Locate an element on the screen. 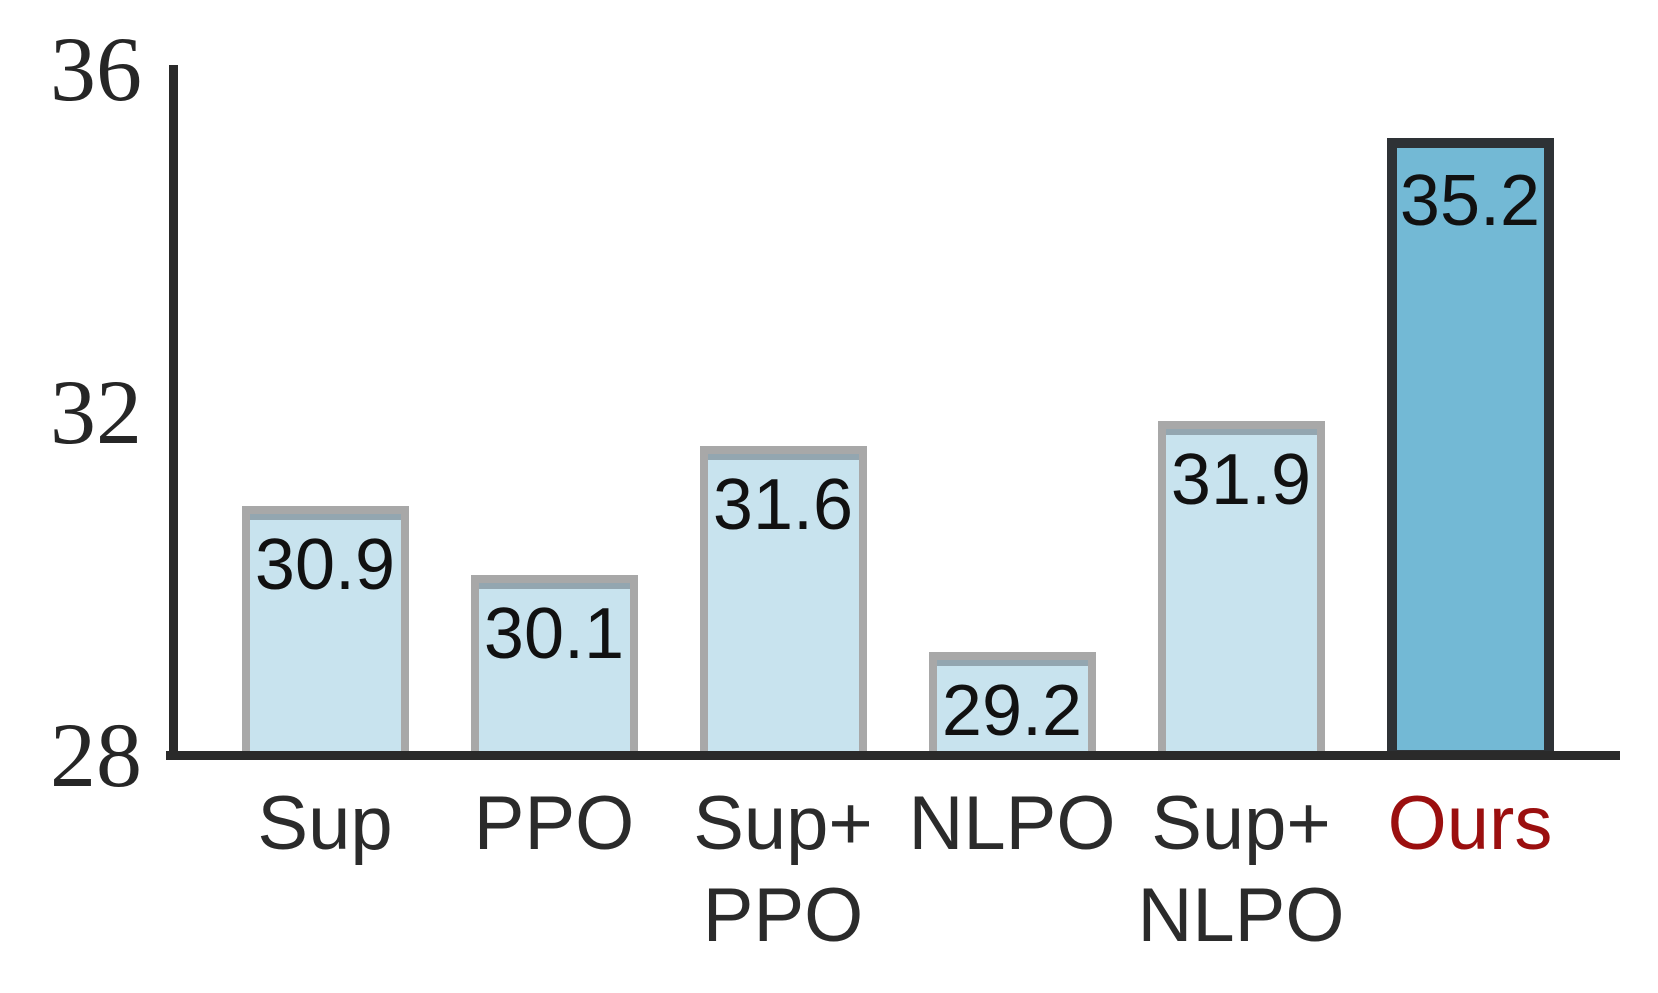 This screenshot has height=993, width=1658. bar-value-label: 30.1 is located at coordinates (554, 633).